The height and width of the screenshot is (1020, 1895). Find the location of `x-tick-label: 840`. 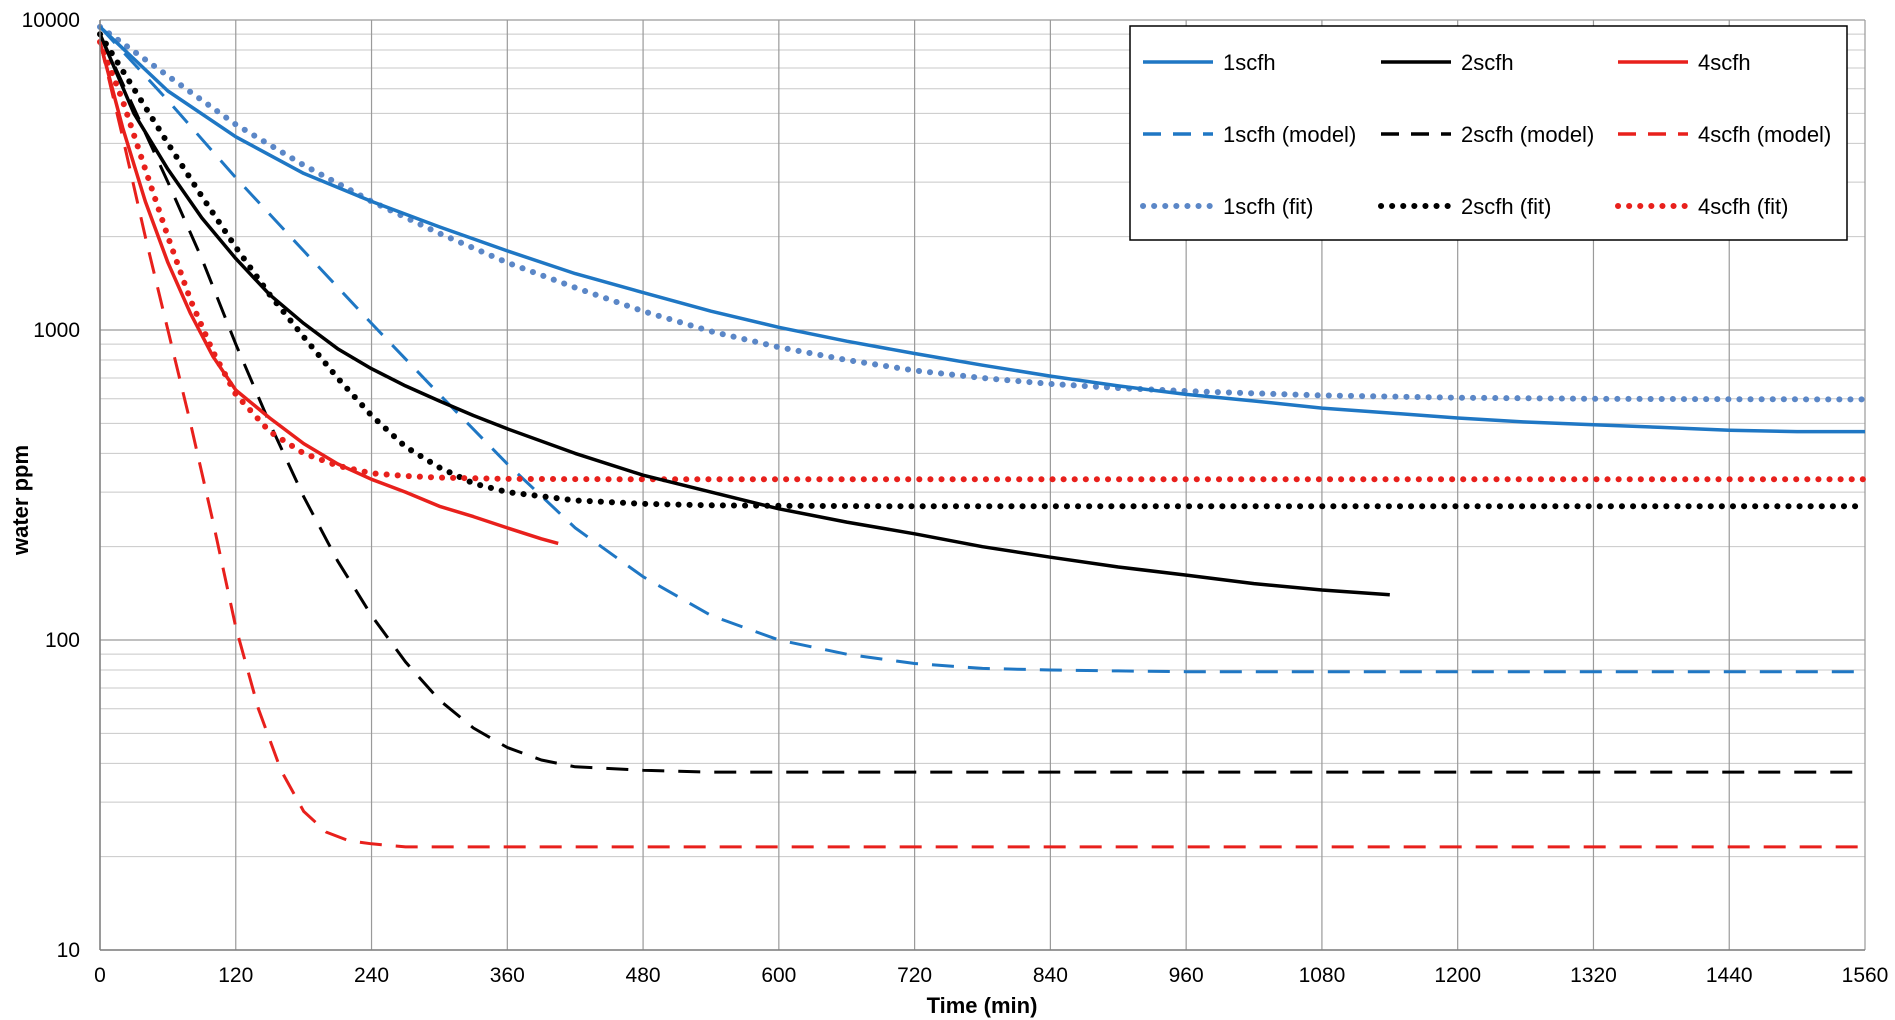

x-tick-label: 840 is located at coordinates (1050, 975).